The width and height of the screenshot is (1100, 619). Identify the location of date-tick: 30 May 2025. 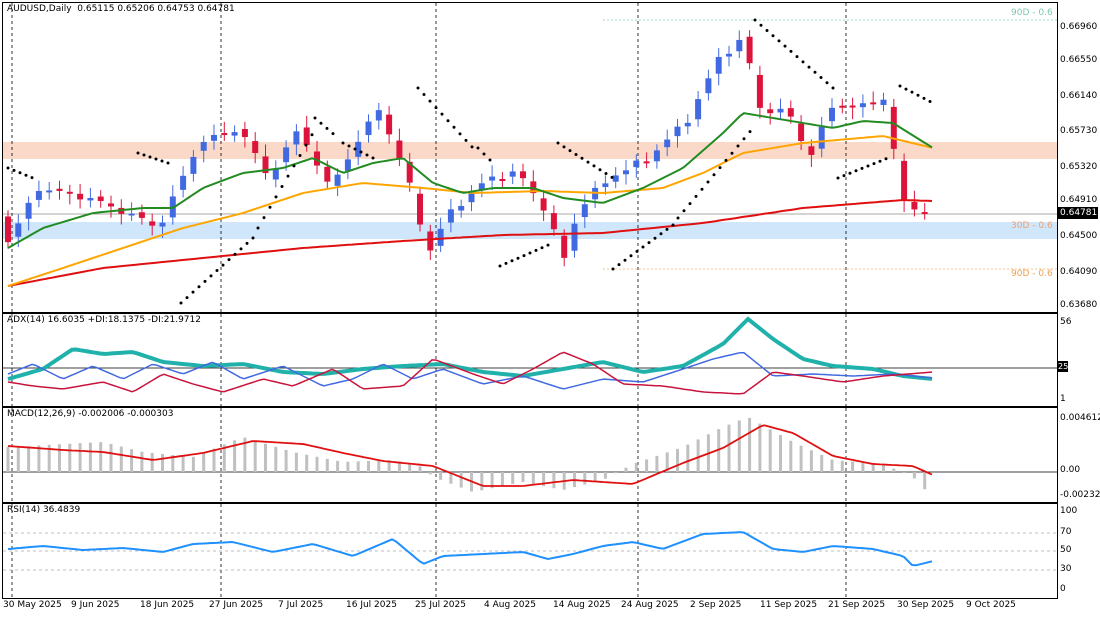
(32, 605).